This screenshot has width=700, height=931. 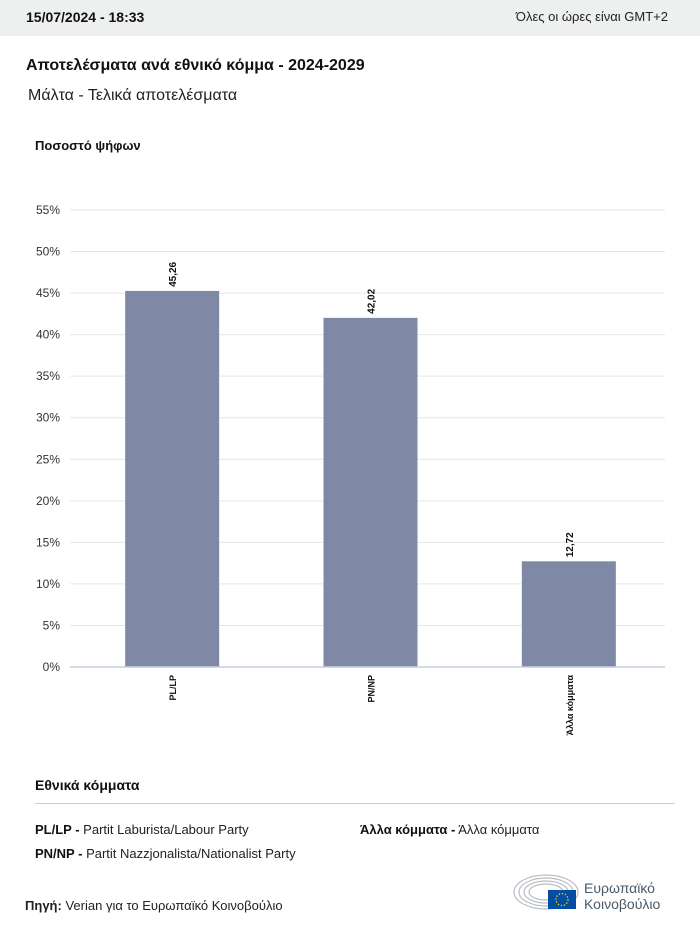 What do you see at coordinates (59, 853) in the screenshot?
I see `legend-abbr: PN/NP -` at bounding box center [59, 853].